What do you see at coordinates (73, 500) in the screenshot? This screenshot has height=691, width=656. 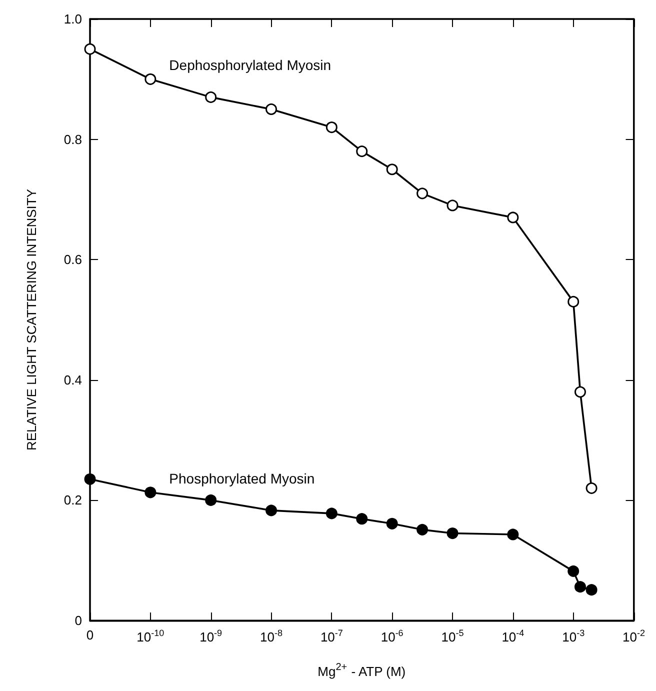 I see `y-tick-label: 0.2` at bounding box center [73, 500].